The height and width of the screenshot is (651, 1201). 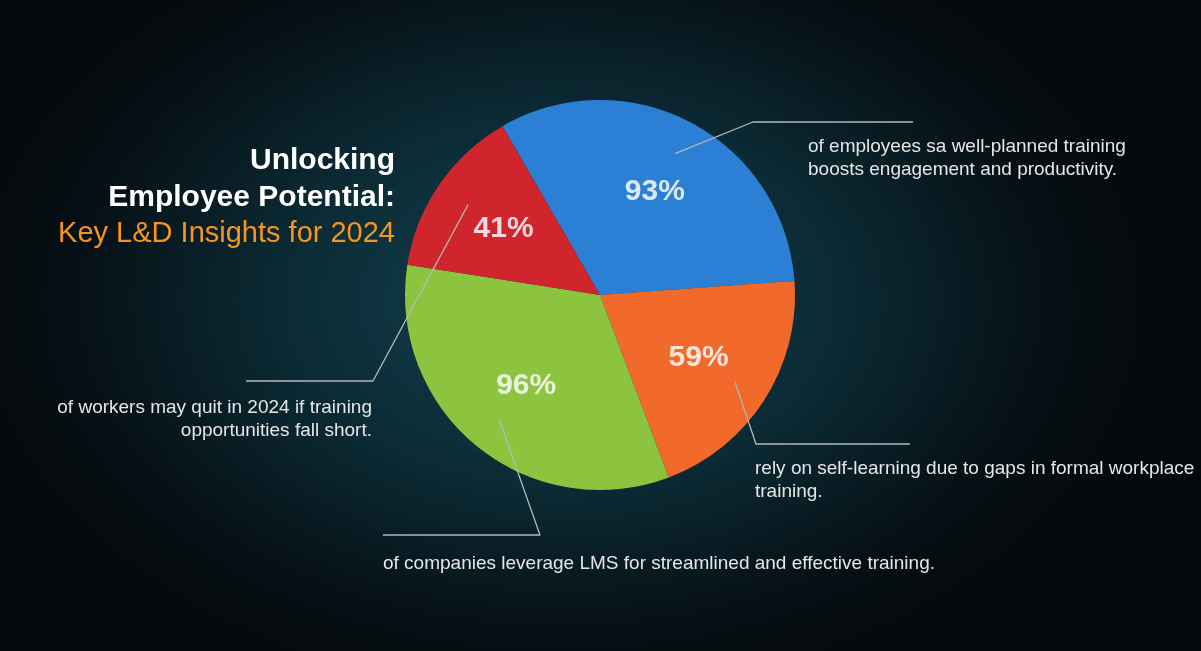 I want to click on text: Key L&D Insights for 2024, so click(x=226, y=232).